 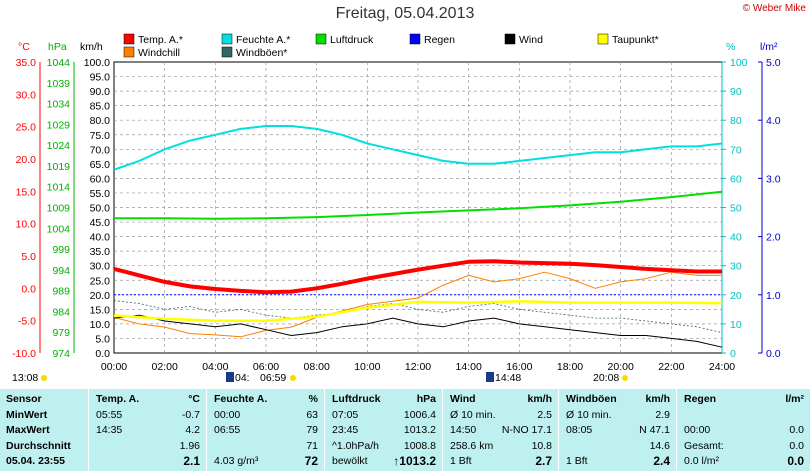 I want to click on table-row: MaxWert, so click(x=44, y=430).